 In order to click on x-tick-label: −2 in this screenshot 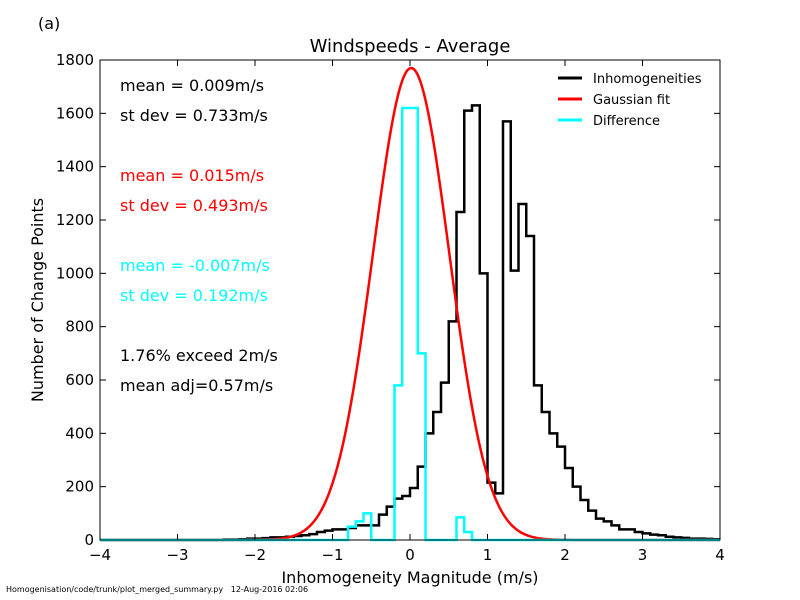, I will do `click(255, 555)`.